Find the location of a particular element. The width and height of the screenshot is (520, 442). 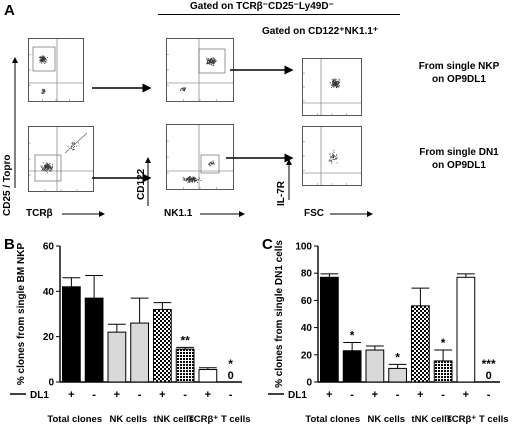

chart-c-significance-7: *** is located at coordinates (489, 364).